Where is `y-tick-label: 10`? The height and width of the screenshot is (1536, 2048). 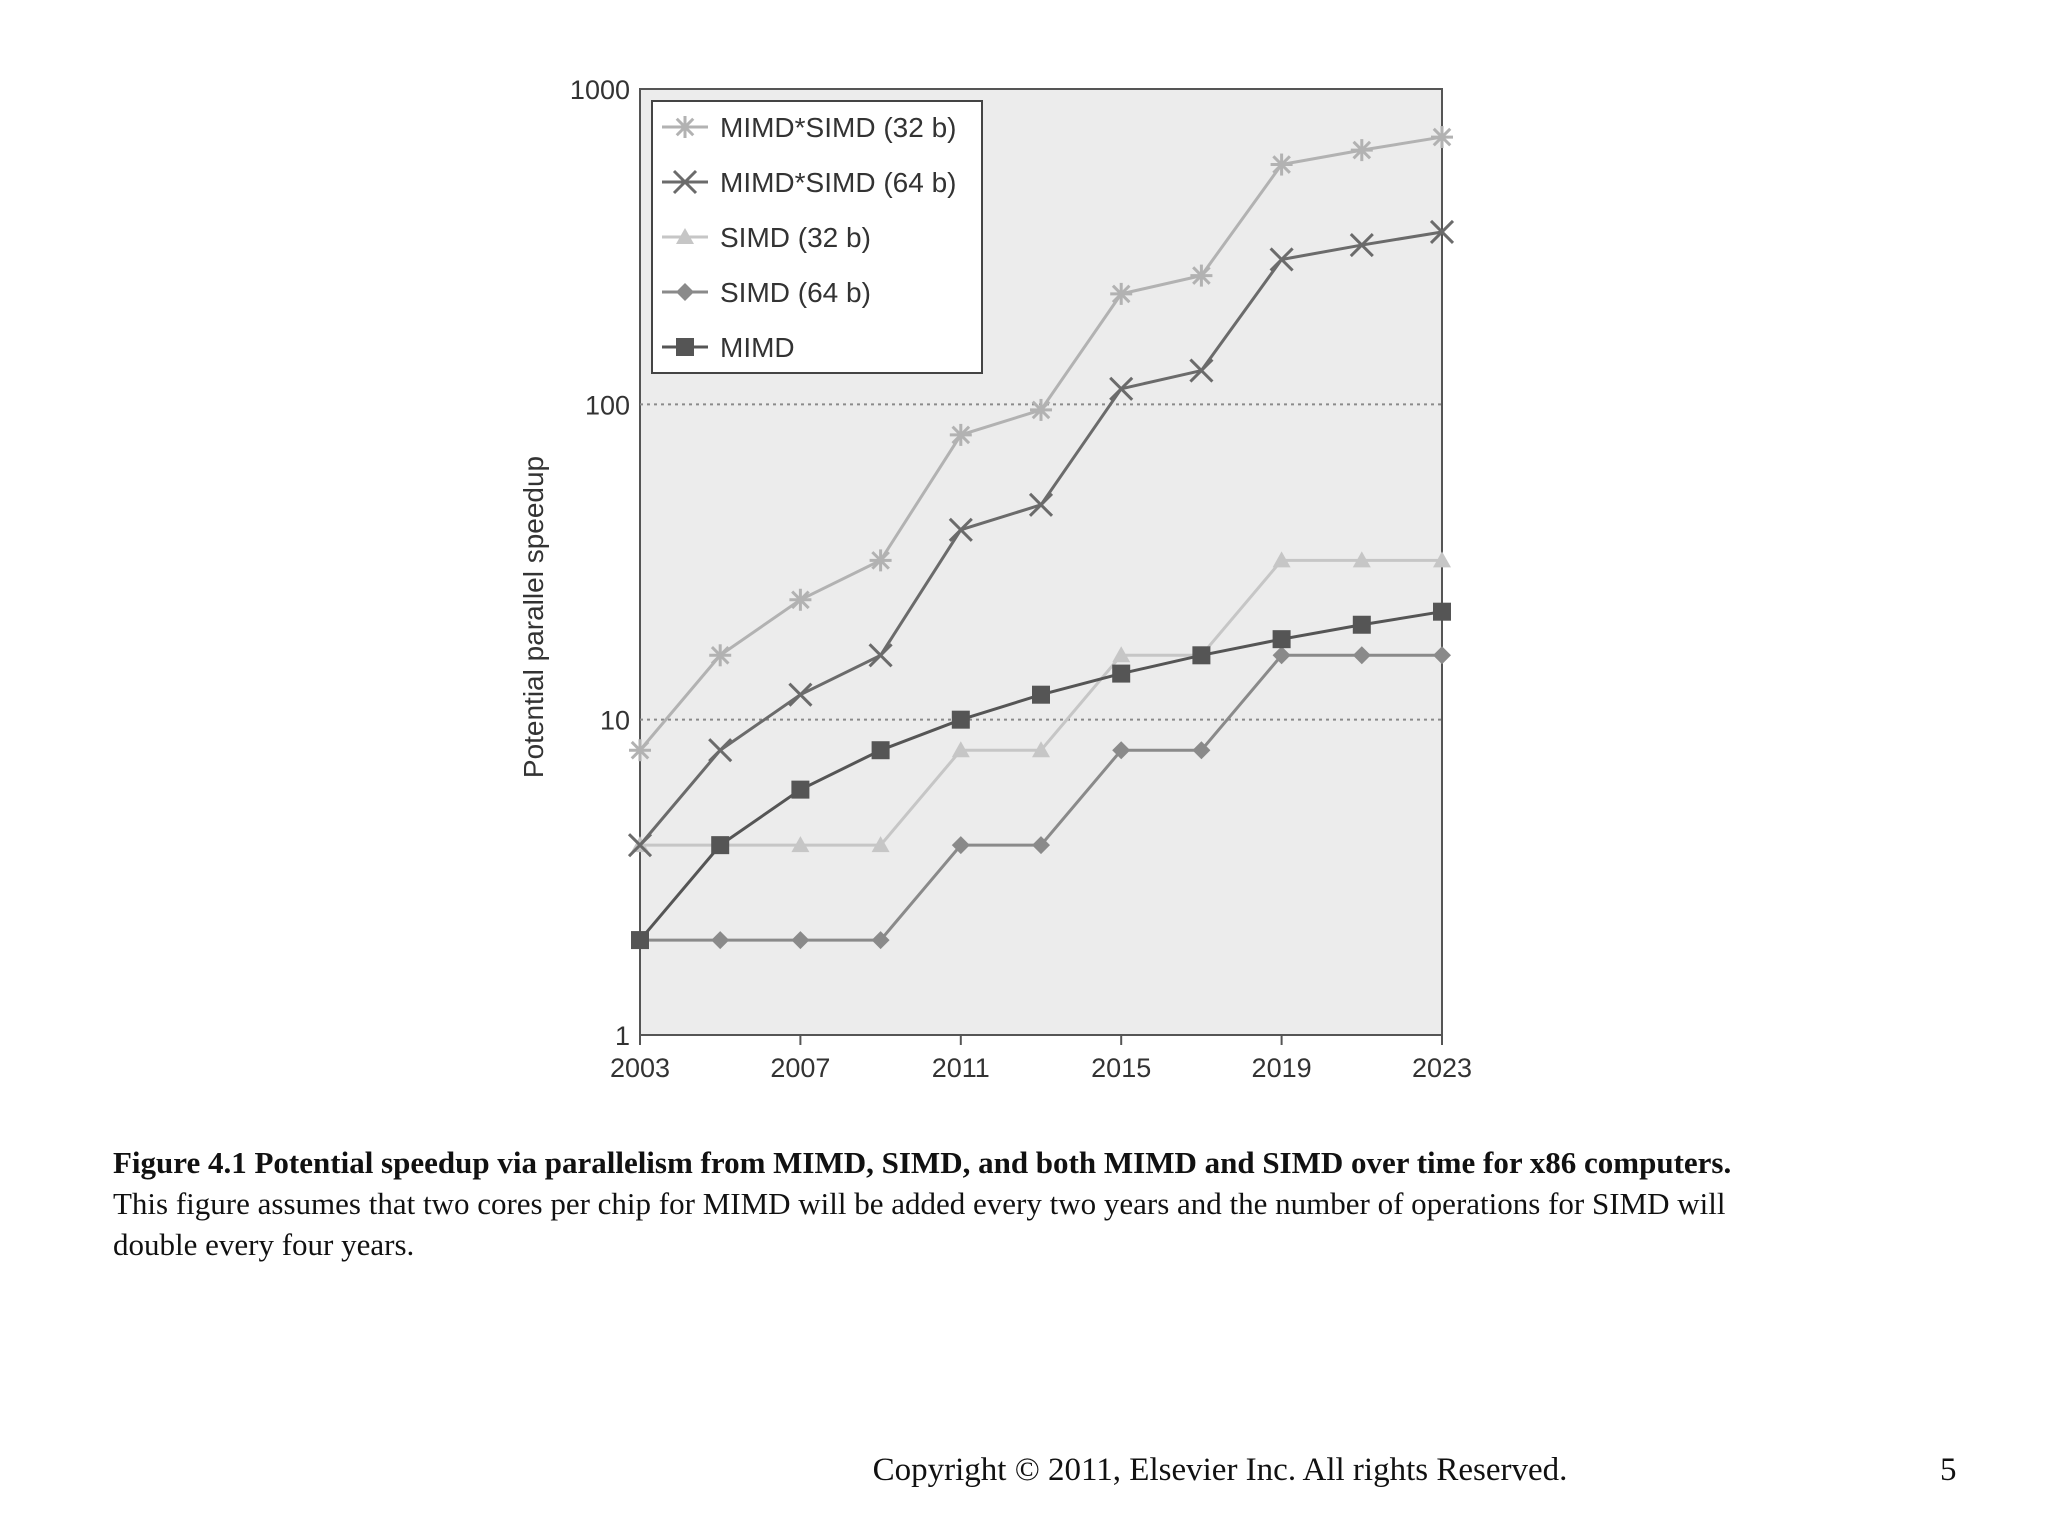 y-tick-label: 10 is located at coordinates (615, 721).